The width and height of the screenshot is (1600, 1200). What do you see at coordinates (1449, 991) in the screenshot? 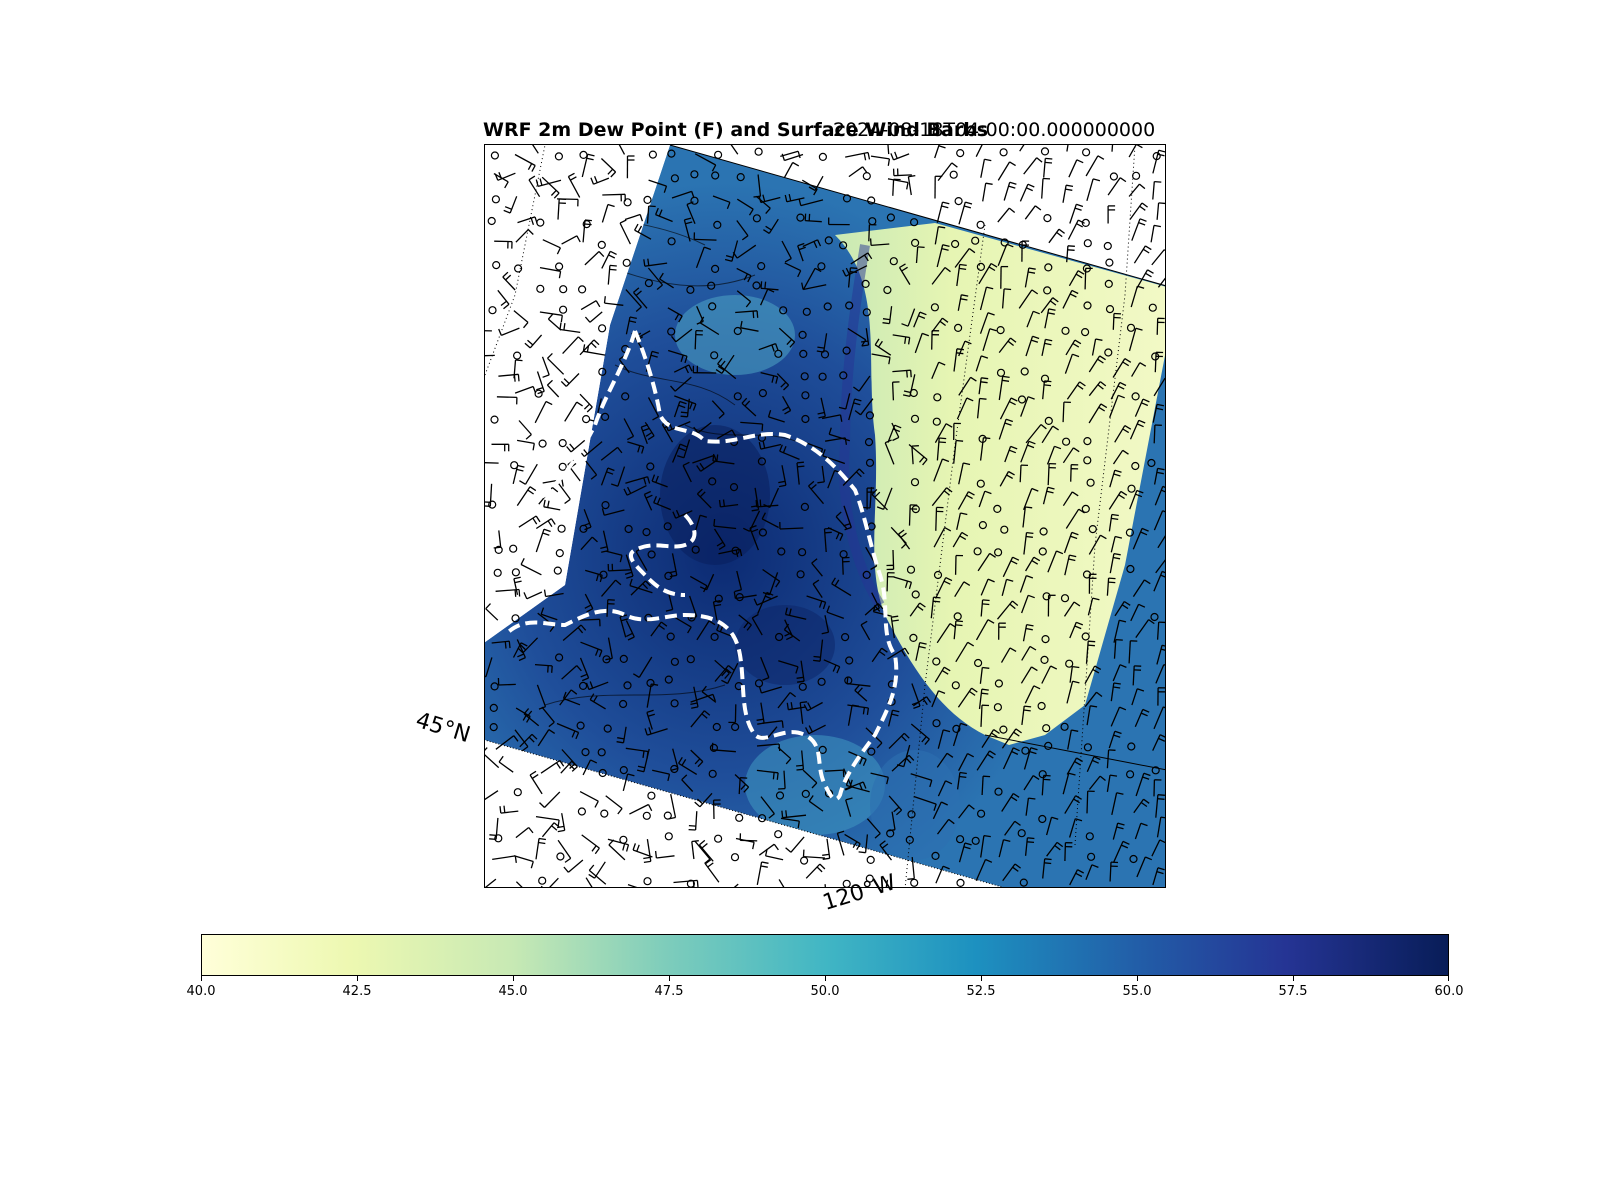
I see `colorbar-tick-label: 60.0` at bounding box center [1449, 991].